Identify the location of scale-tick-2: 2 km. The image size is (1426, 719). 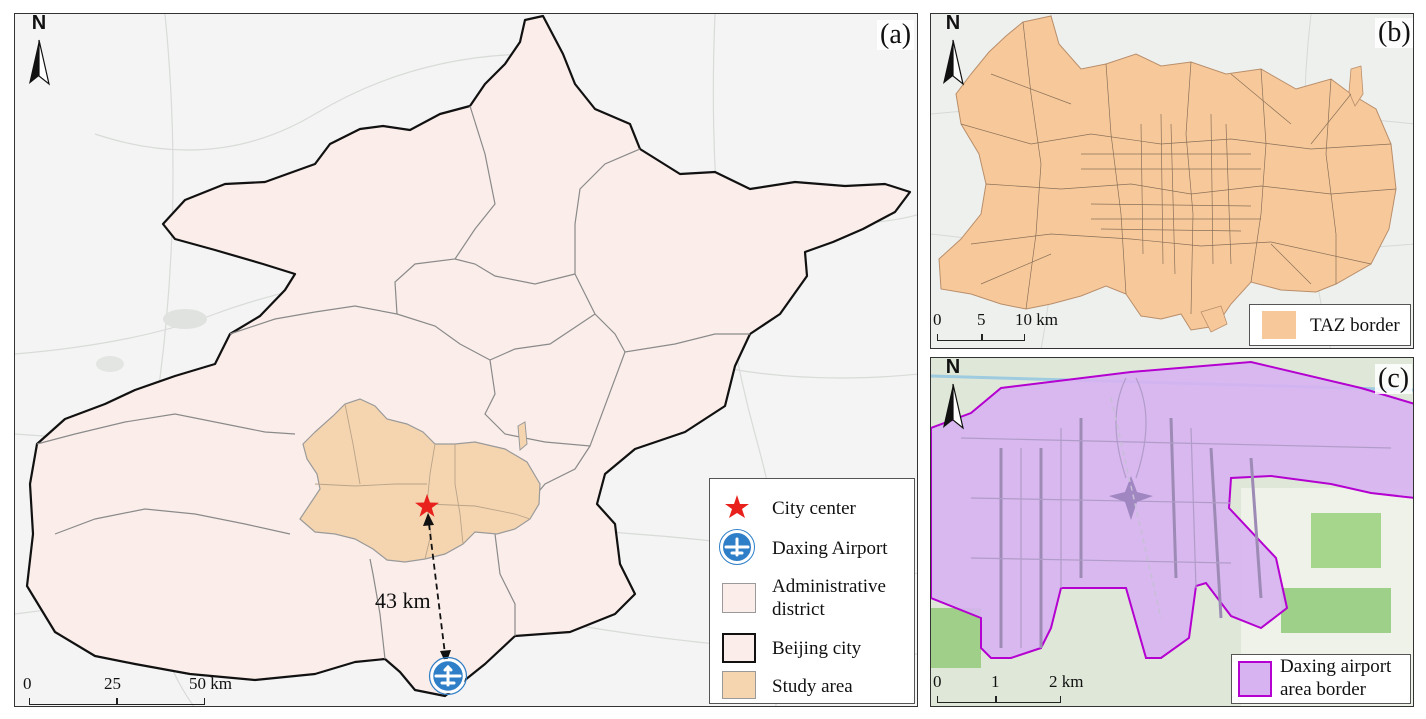
(1066, 681).